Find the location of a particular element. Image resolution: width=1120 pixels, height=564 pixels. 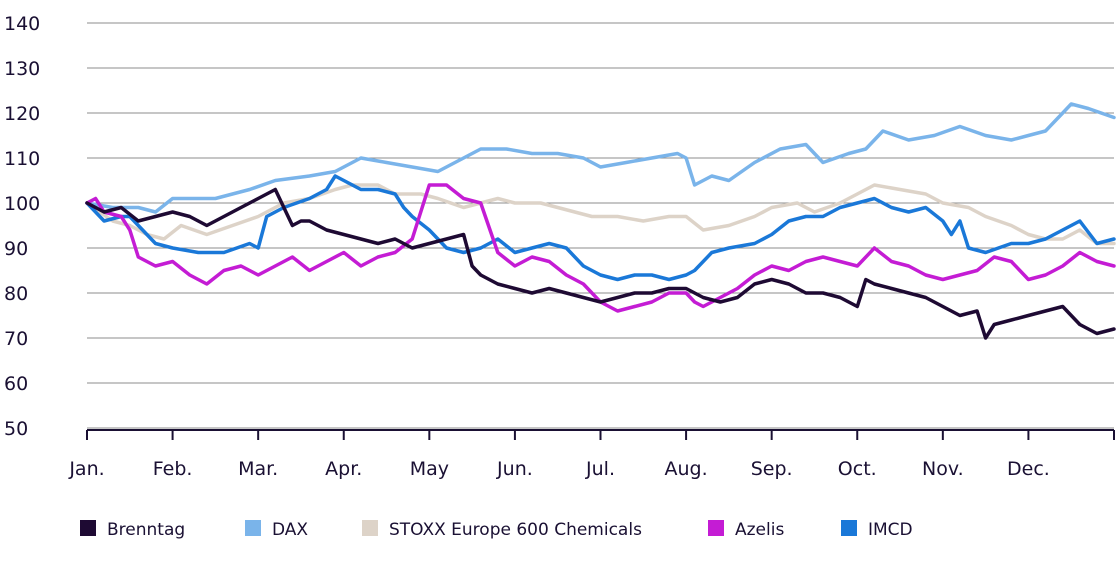

series-line-stoxx-europe-600-chemicals is located at coordinates (600, 214).